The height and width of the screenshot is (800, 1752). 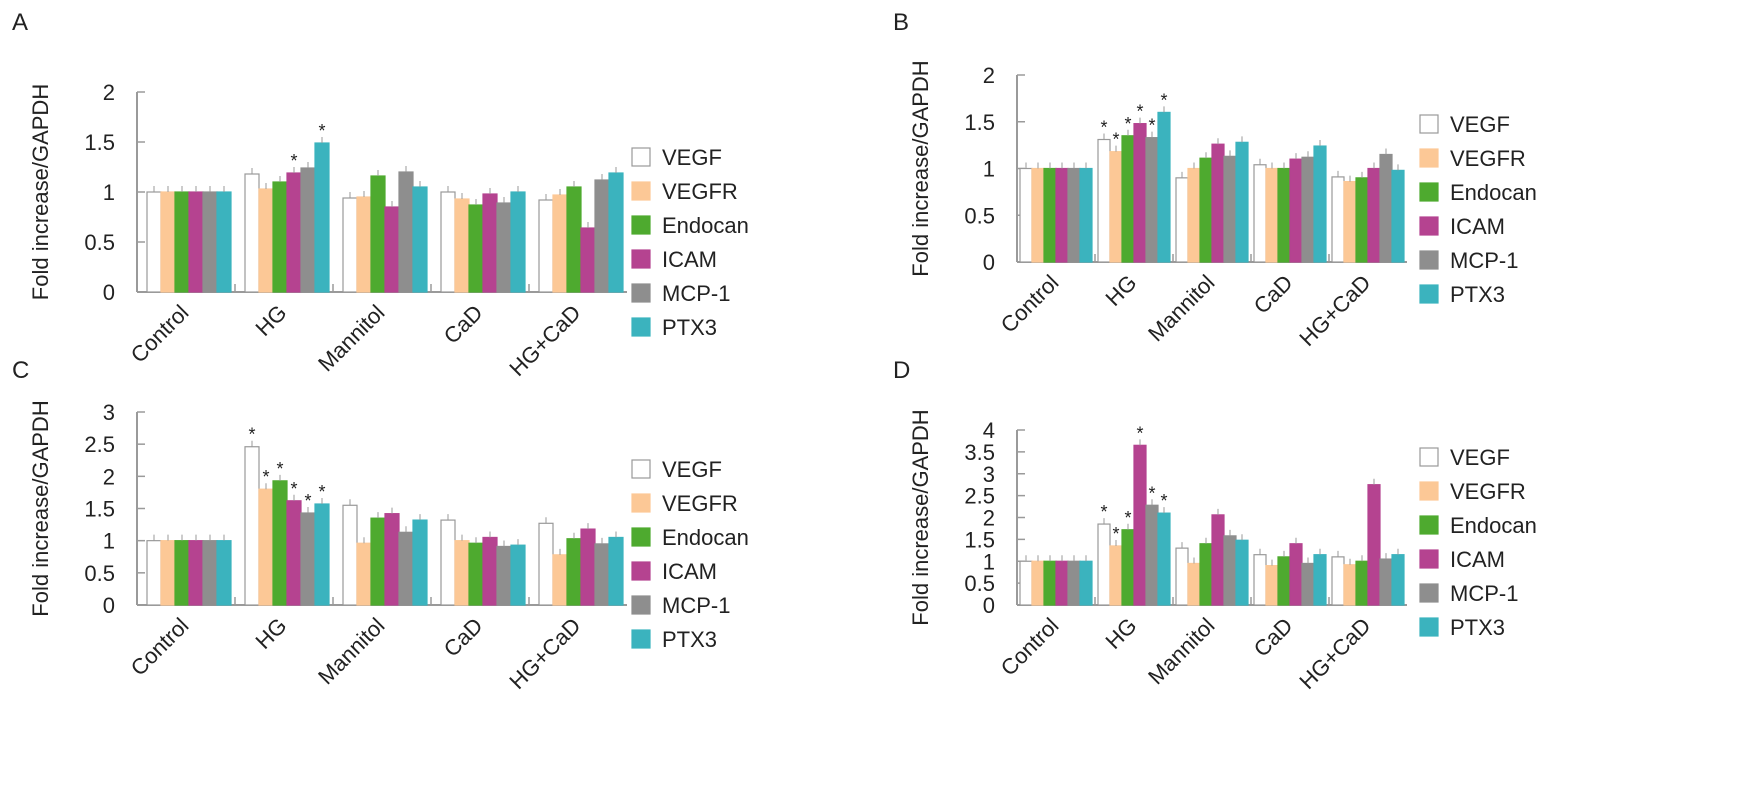 I want to click on panel-a-category-label: CaD, so click(x=463, y=324).